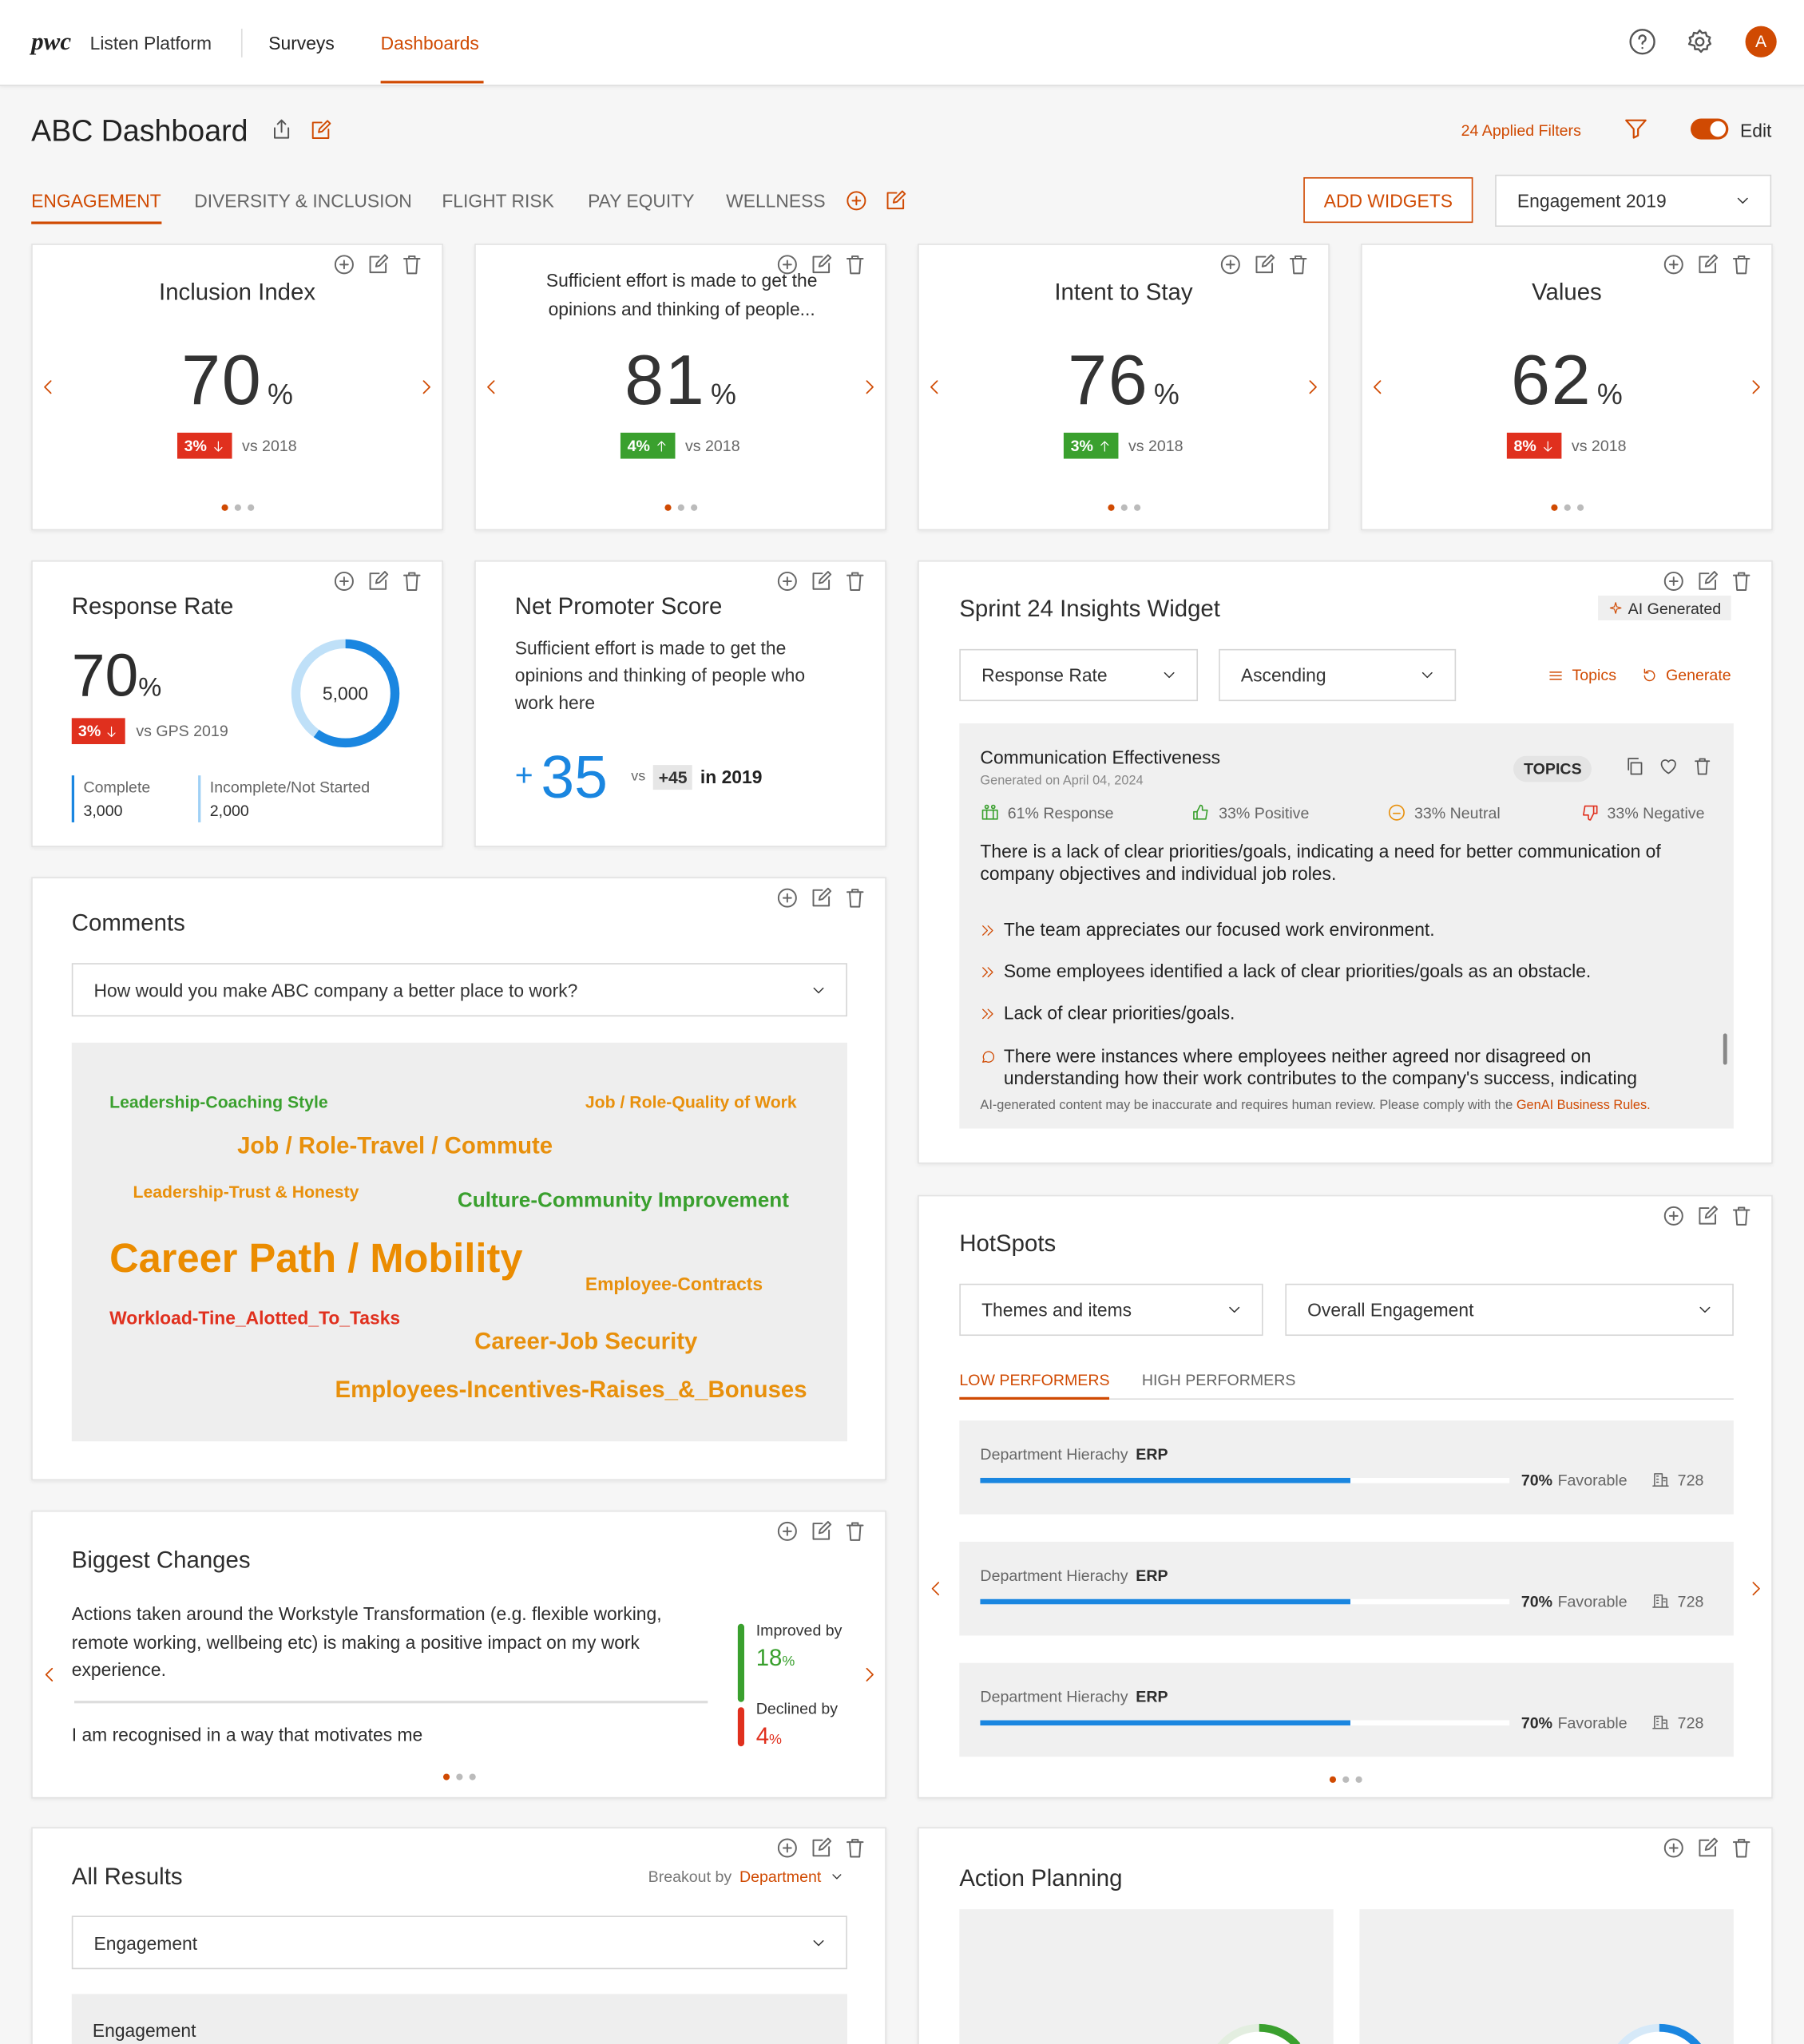 This screenshot has width=1804, height=2044. I want to click on results-select: Engagement, so click(459, 1942).